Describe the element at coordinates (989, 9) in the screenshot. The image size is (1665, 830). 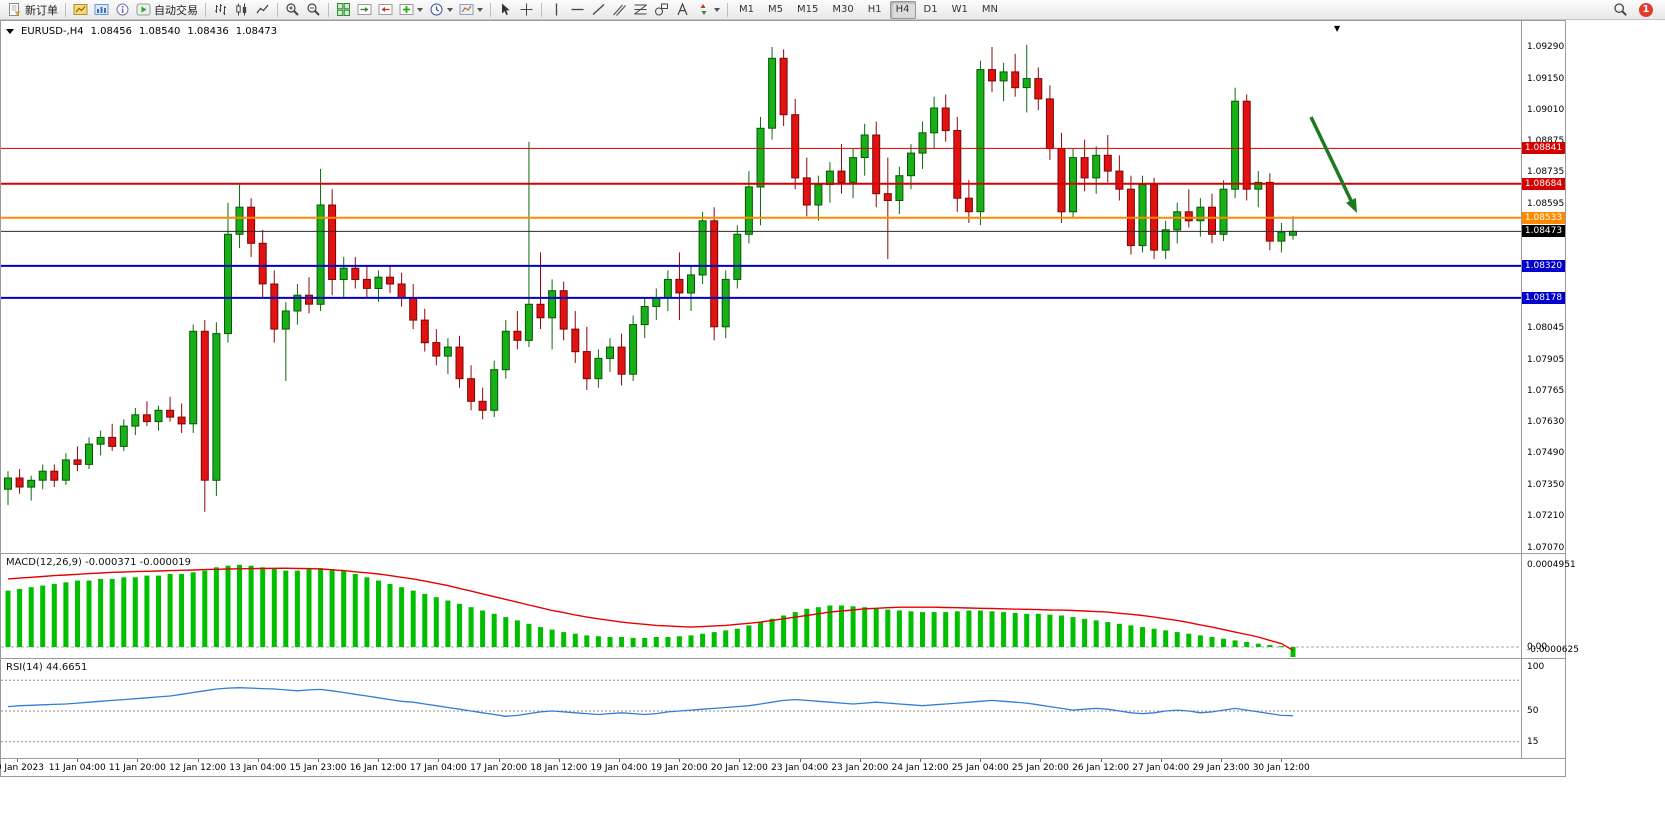
I see `timeframe-mn-button: MN` at that location.